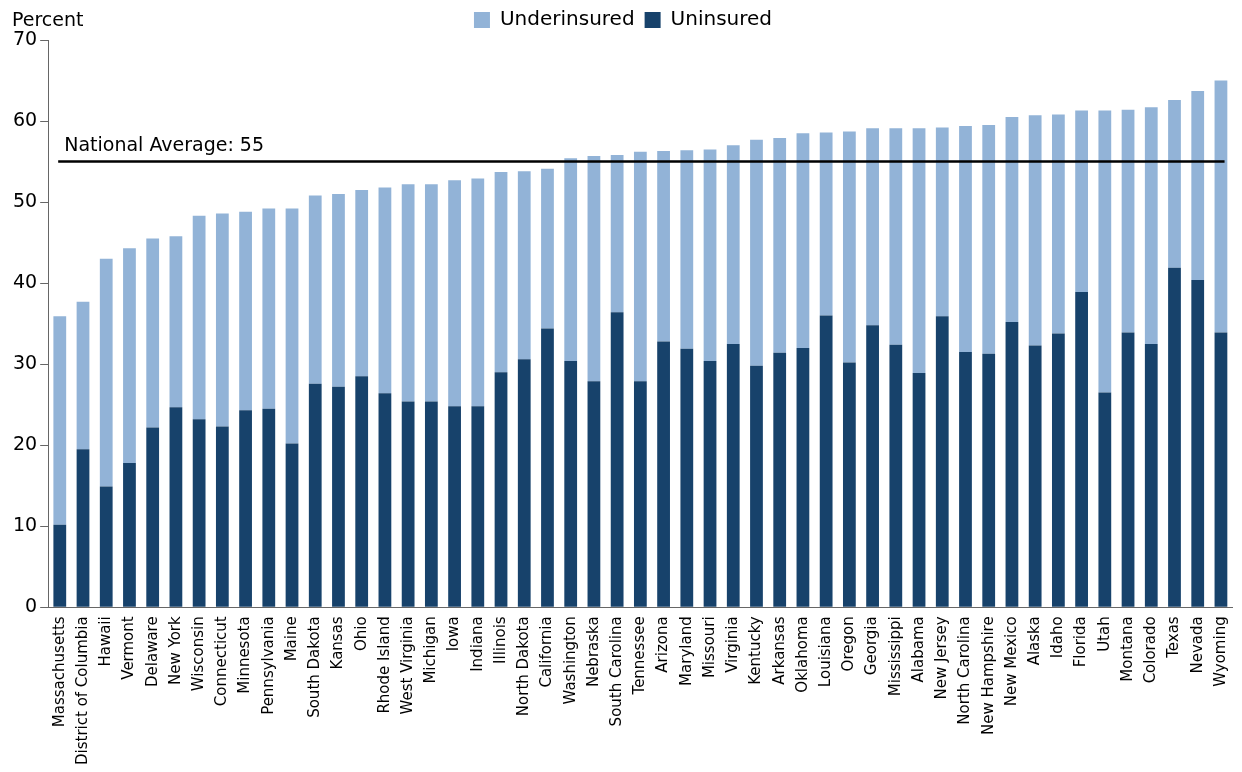 Image resolution: width=1242 pixels, height=772 pixels. Describe the element at coordinates (221, 661) in the screenshot. I see `x-tick-label: Connecticut` at that location.